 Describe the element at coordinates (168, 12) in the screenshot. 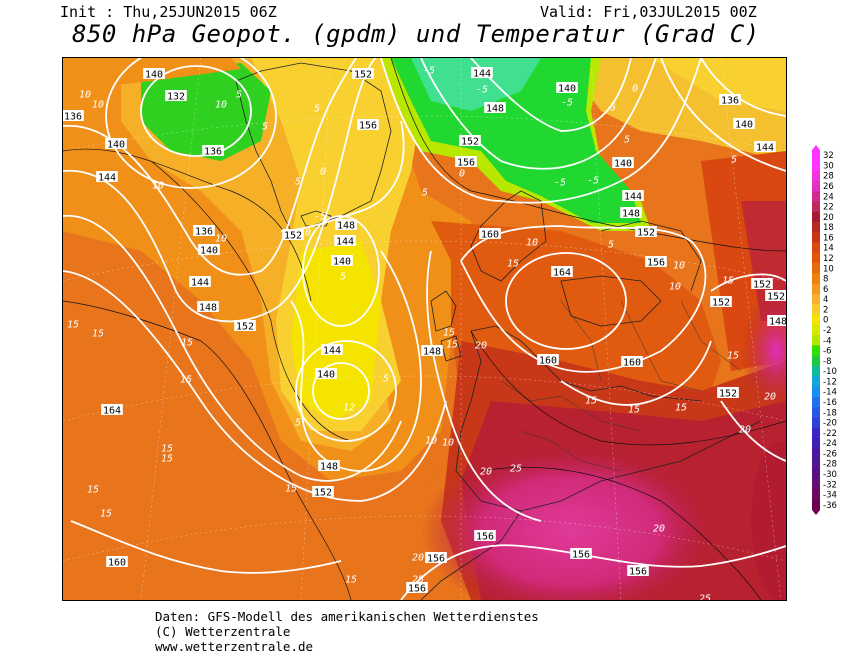

I see `init-time: Init : Thu,25JUN2015 06Z` at that location.